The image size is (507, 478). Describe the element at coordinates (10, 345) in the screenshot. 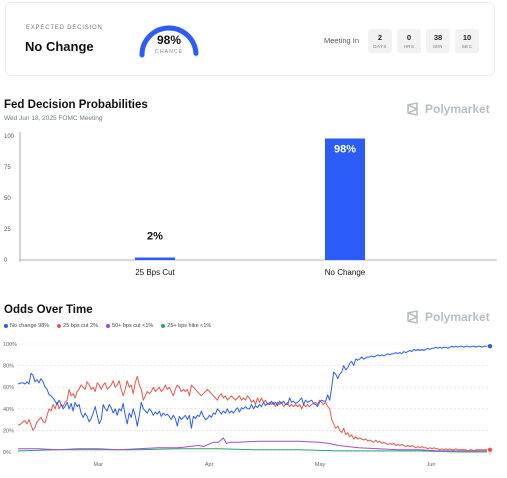

I see `y-tick-label: 100%` at that location.